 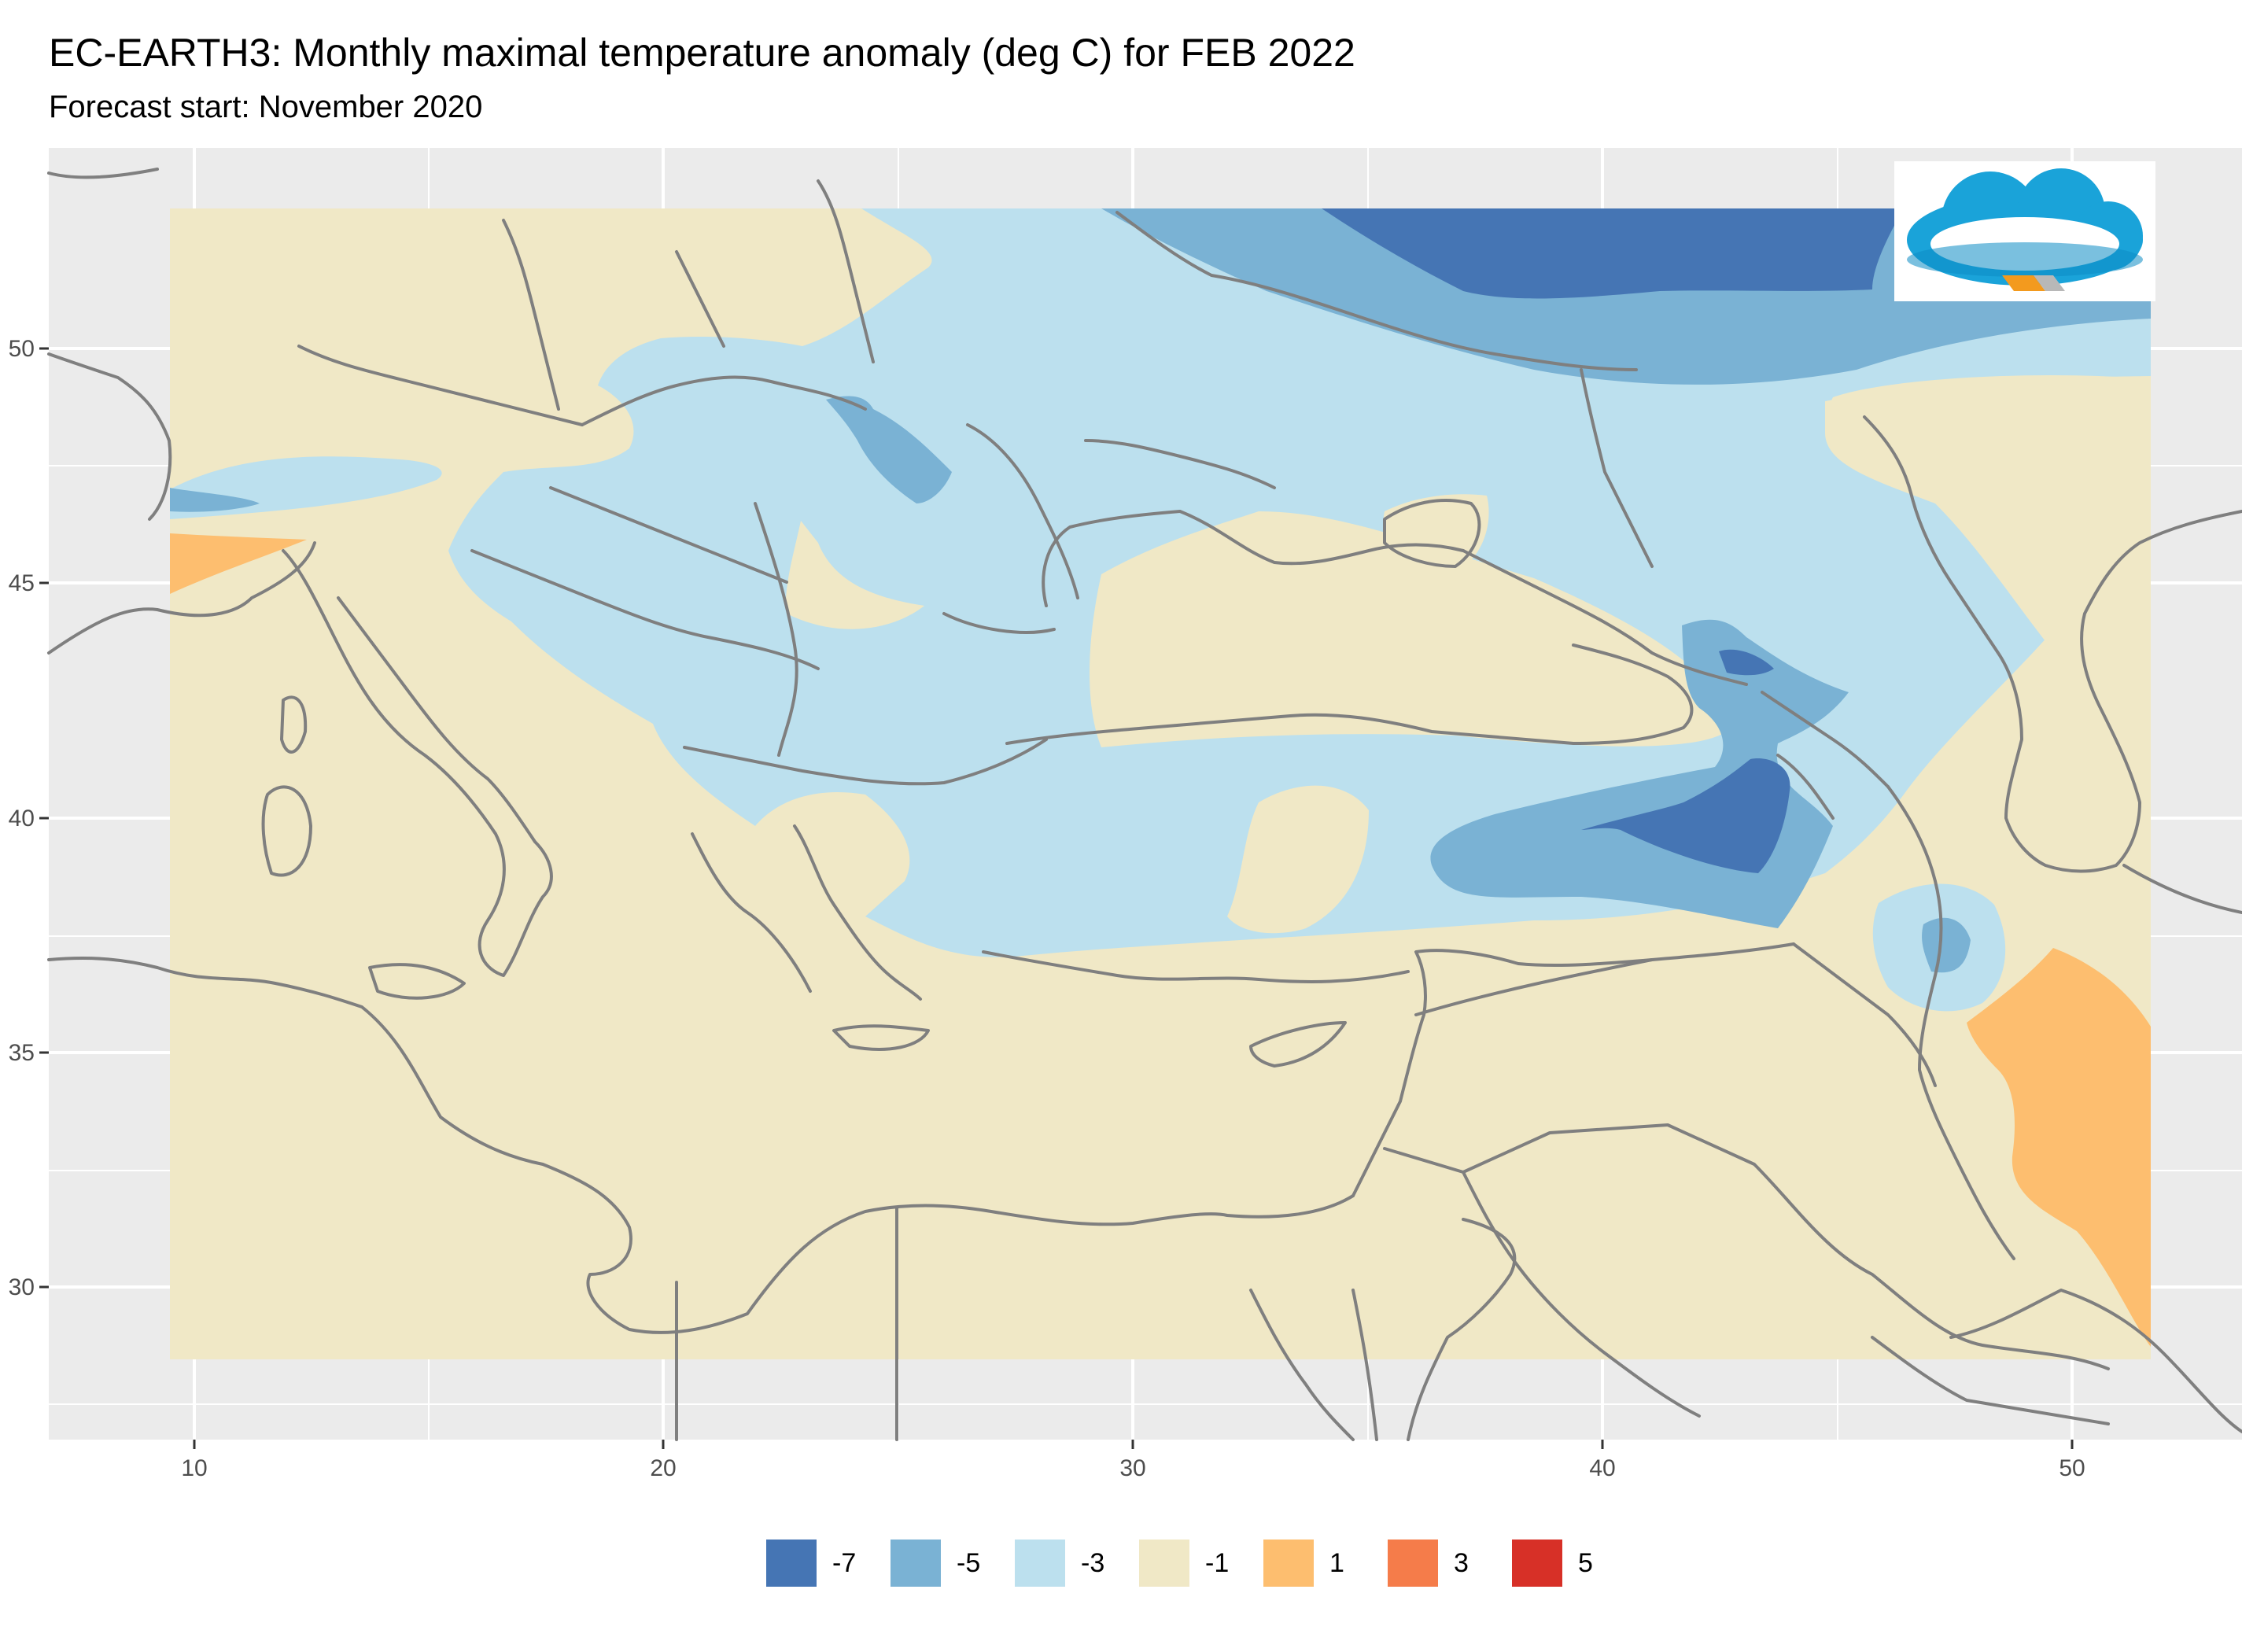 I want to click on legend-label: 1, so click(x=1336, y=1562).